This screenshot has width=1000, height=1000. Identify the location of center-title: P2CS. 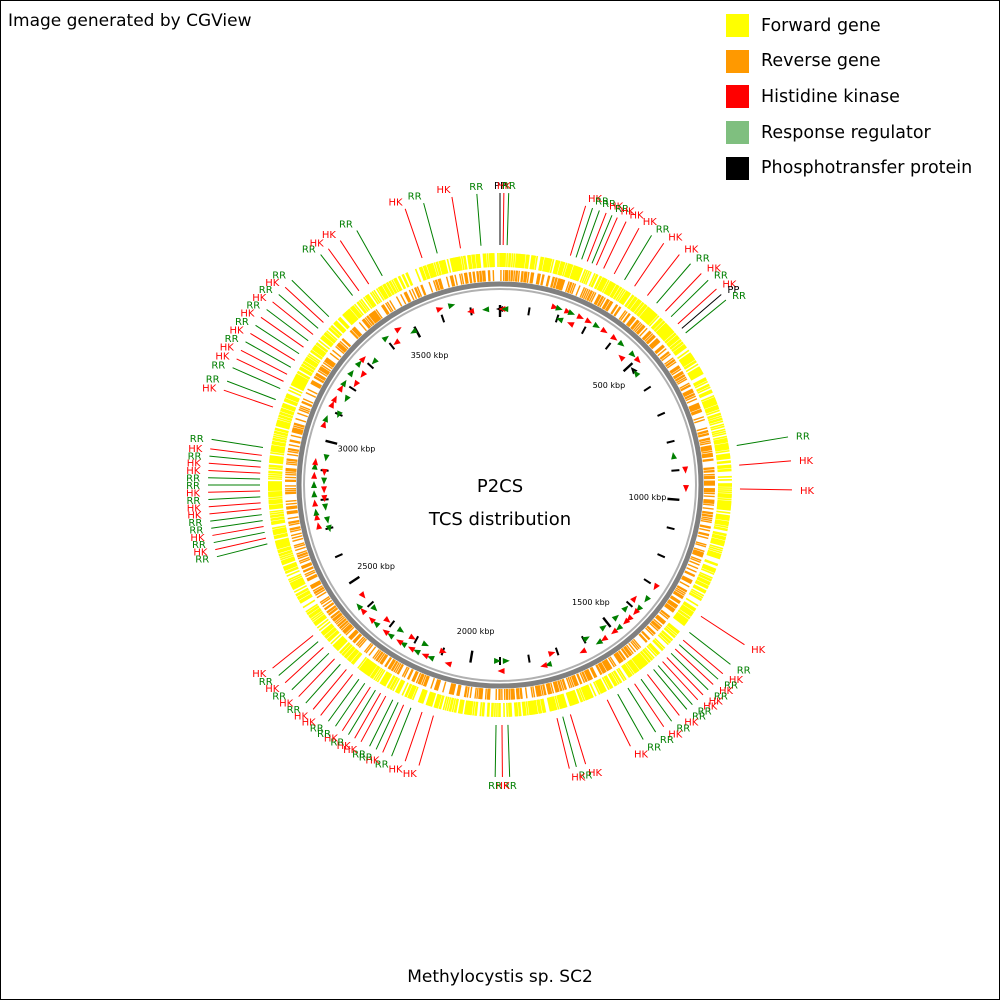
(500, 486).